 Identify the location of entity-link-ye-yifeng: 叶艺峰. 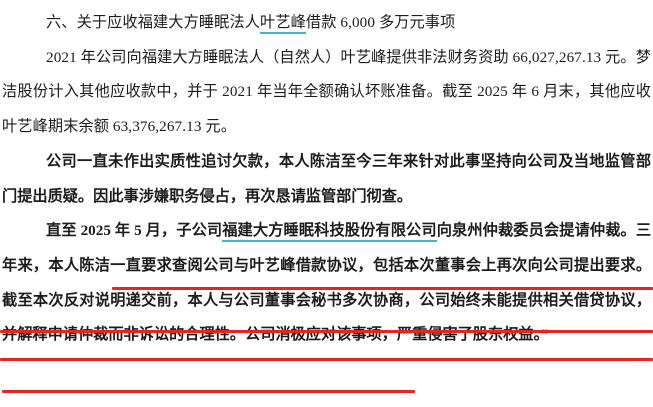
(283, 24).